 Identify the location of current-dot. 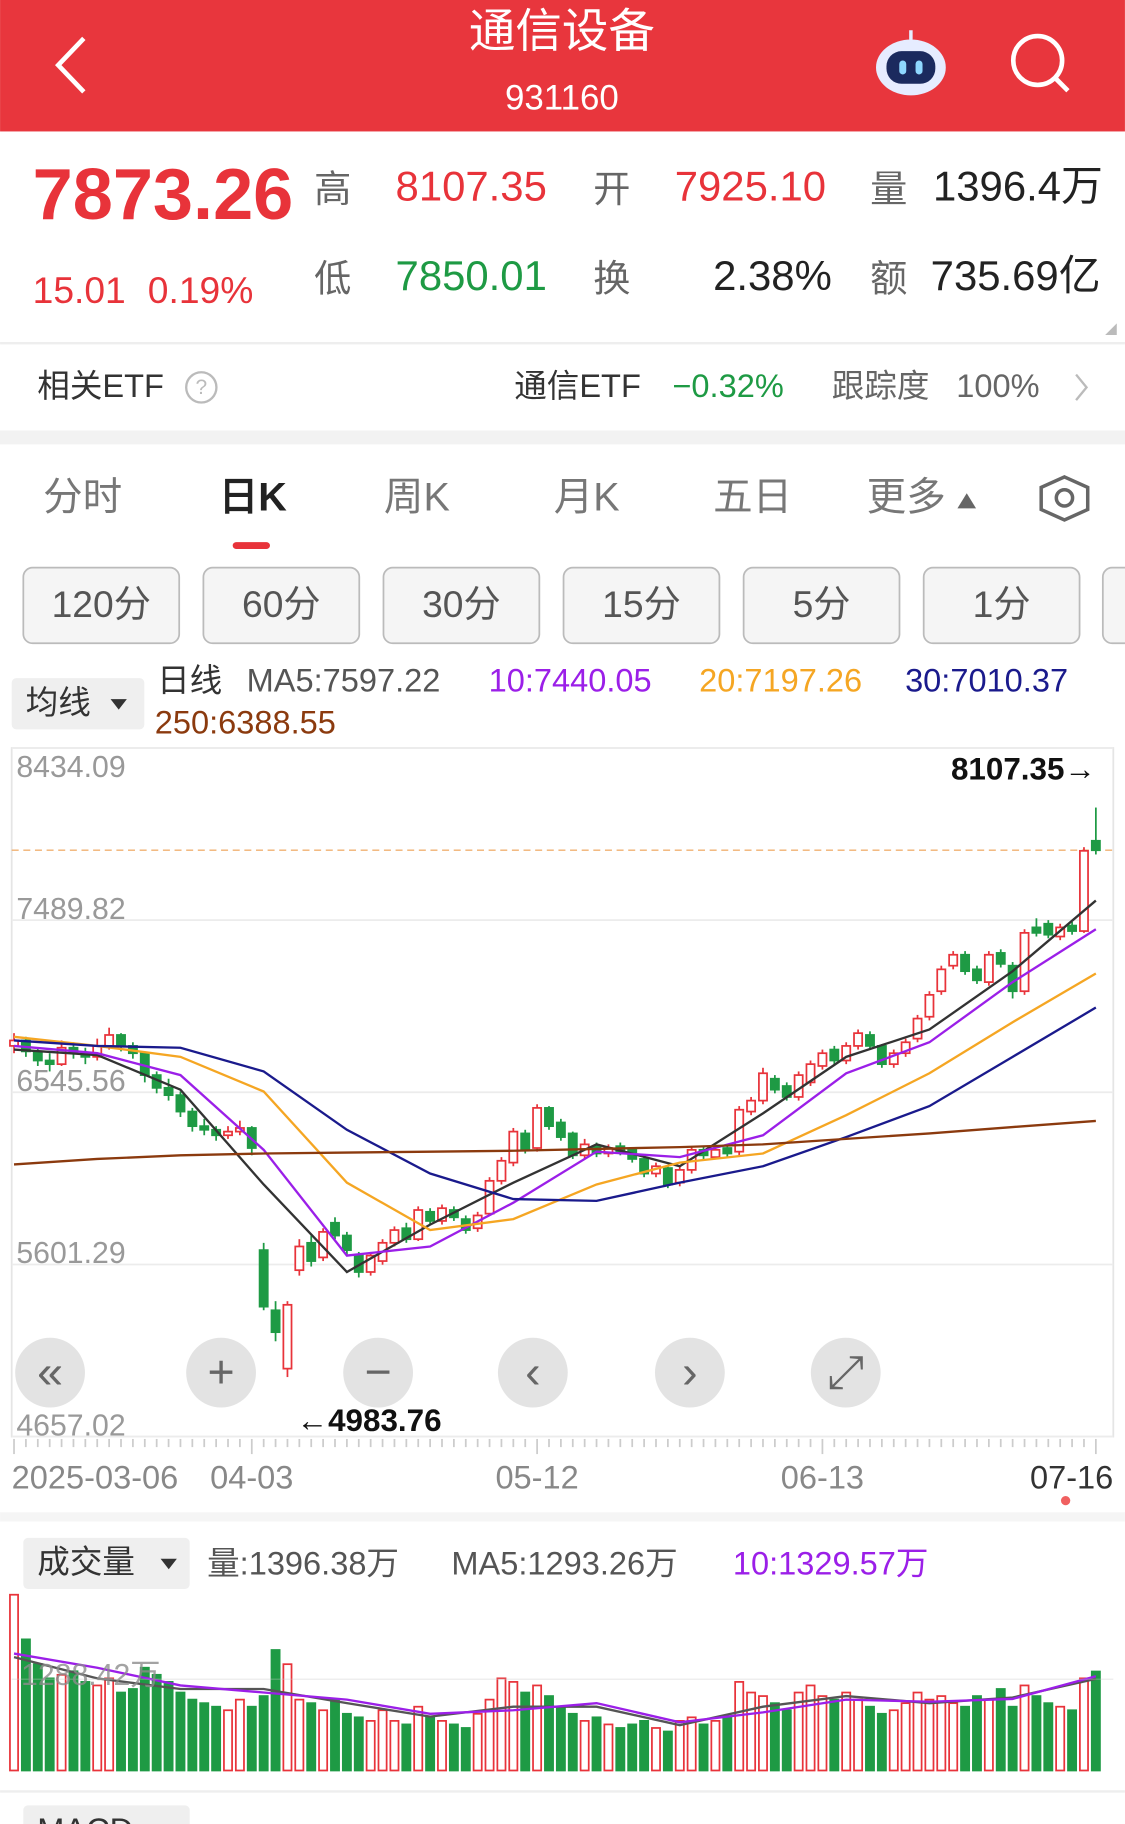
(1065, 1500).